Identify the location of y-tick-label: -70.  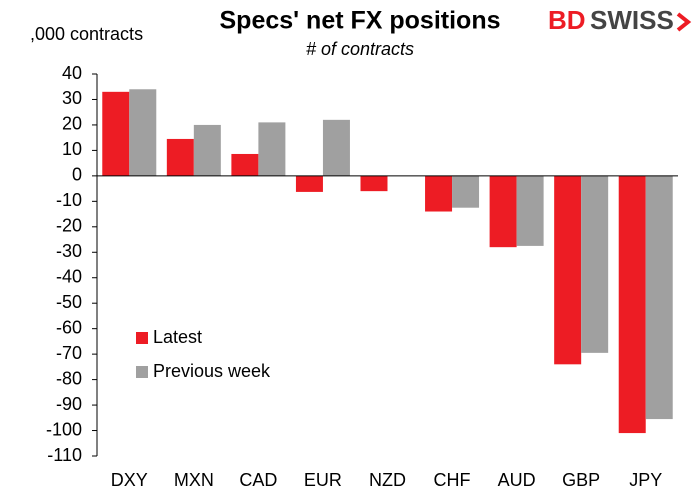
(69, 353).